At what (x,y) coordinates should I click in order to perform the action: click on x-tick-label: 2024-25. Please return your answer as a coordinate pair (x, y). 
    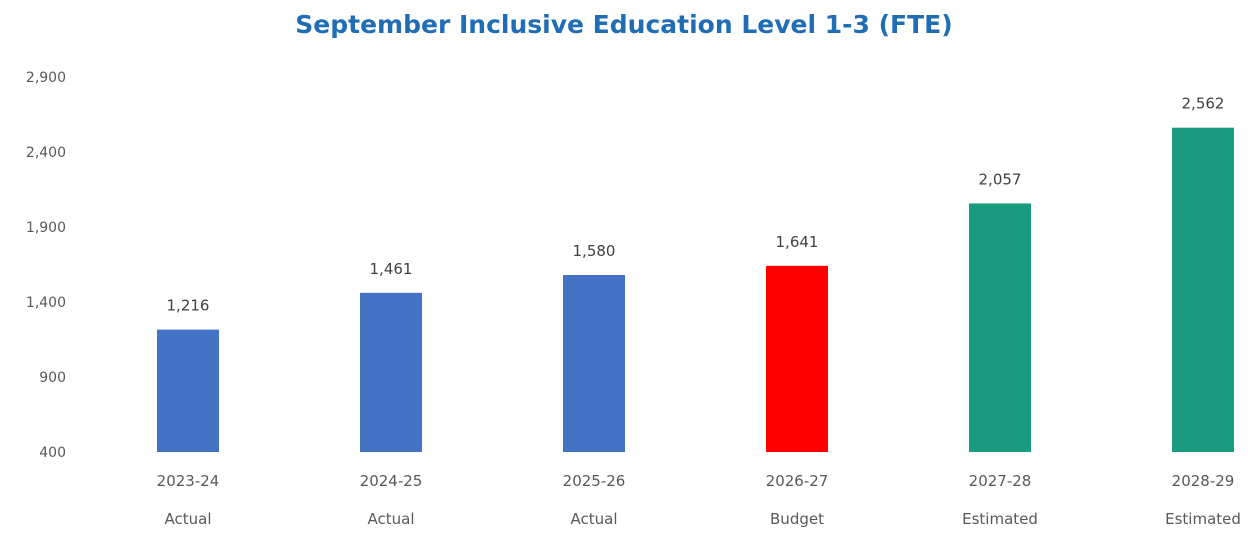
    Looking at the image, I should click on (391, 481).